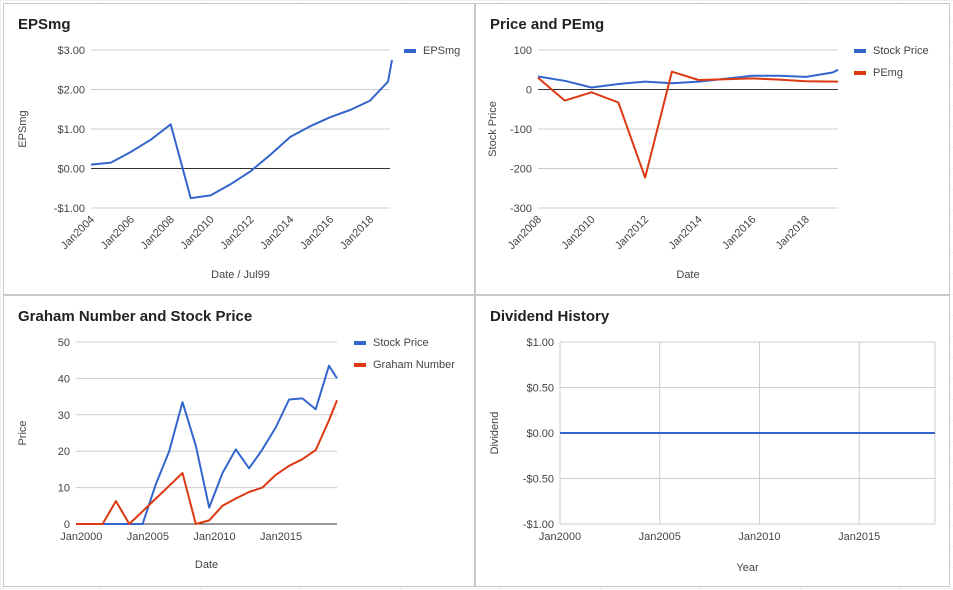  Describe the element at coordinates (521, 170) in the screenshot. I see `y-tick-label: -200` at that location.